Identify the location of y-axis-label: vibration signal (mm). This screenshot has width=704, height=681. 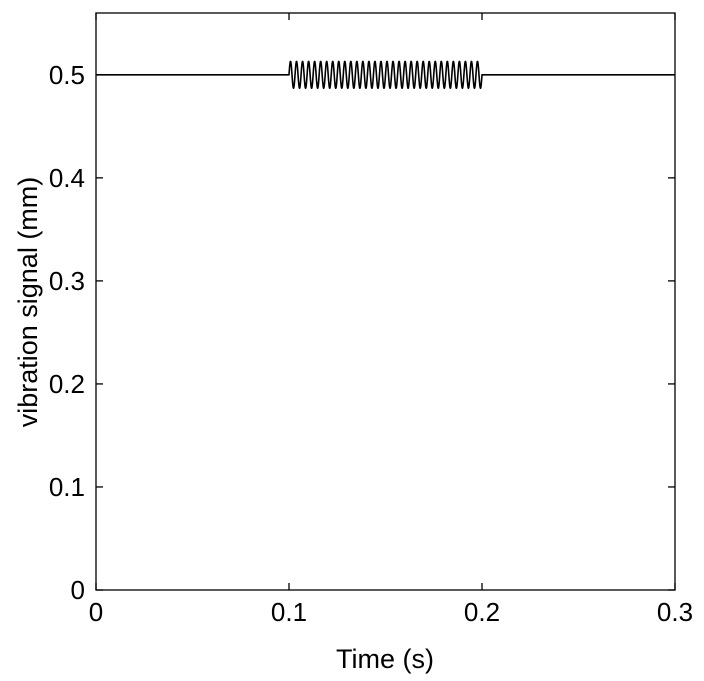
(28, 302).